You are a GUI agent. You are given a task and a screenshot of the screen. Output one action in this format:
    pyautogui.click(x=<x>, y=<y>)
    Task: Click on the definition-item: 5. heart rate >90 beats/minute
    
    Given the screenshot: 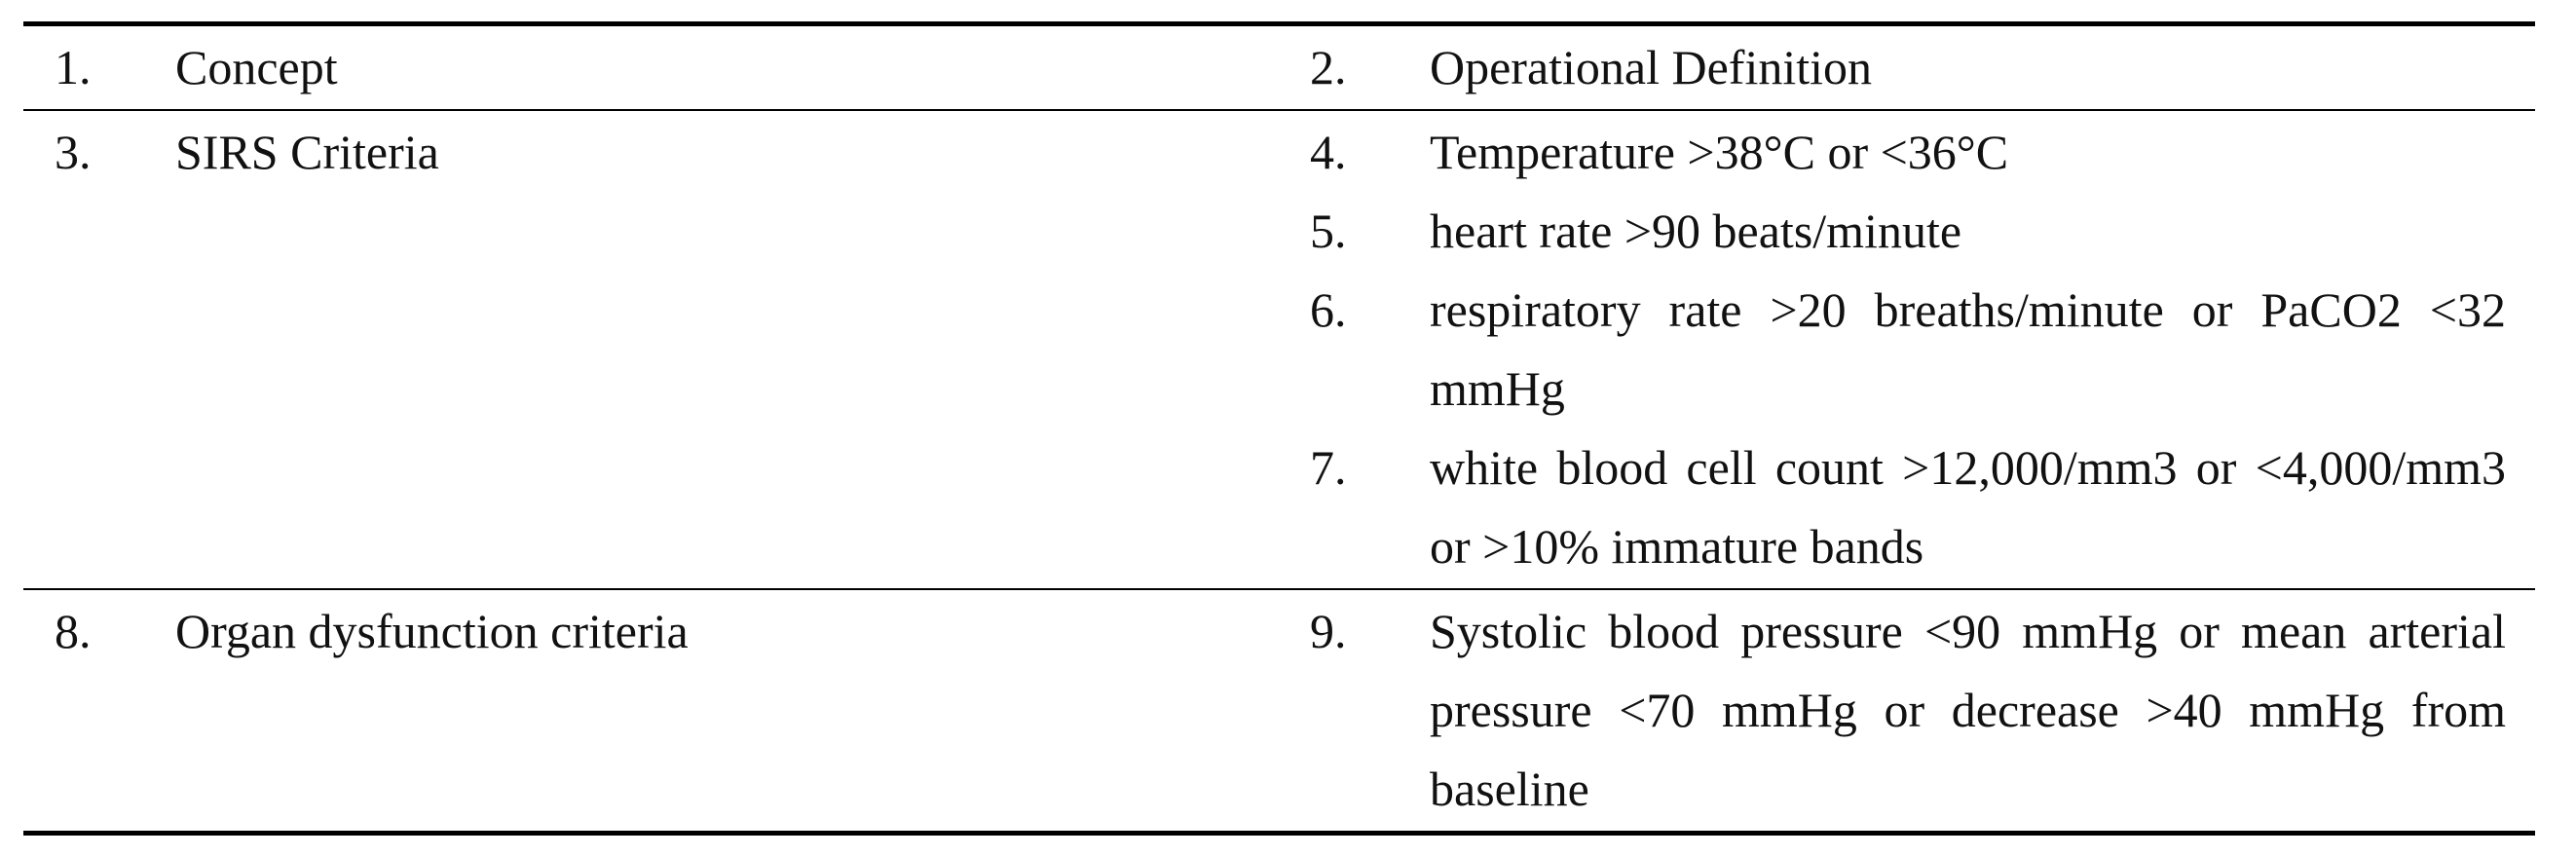 What is the action you would take?
    pyautogui.click(x=1908, y=231)
    